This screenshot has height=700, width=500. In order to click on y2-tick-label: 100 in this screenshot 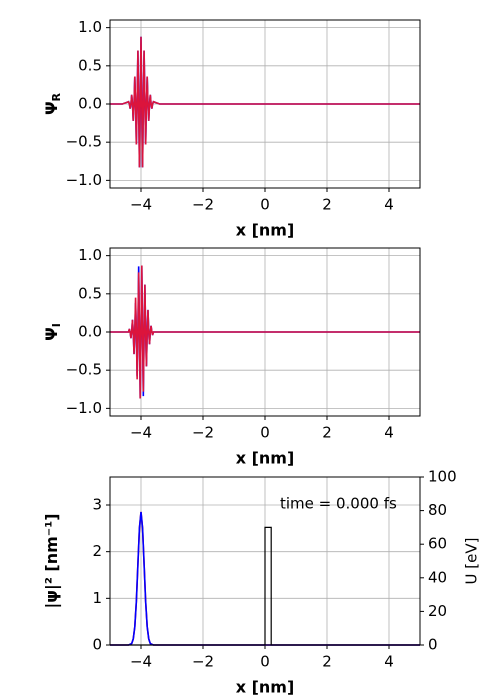, I will do `click(442, 477)`.